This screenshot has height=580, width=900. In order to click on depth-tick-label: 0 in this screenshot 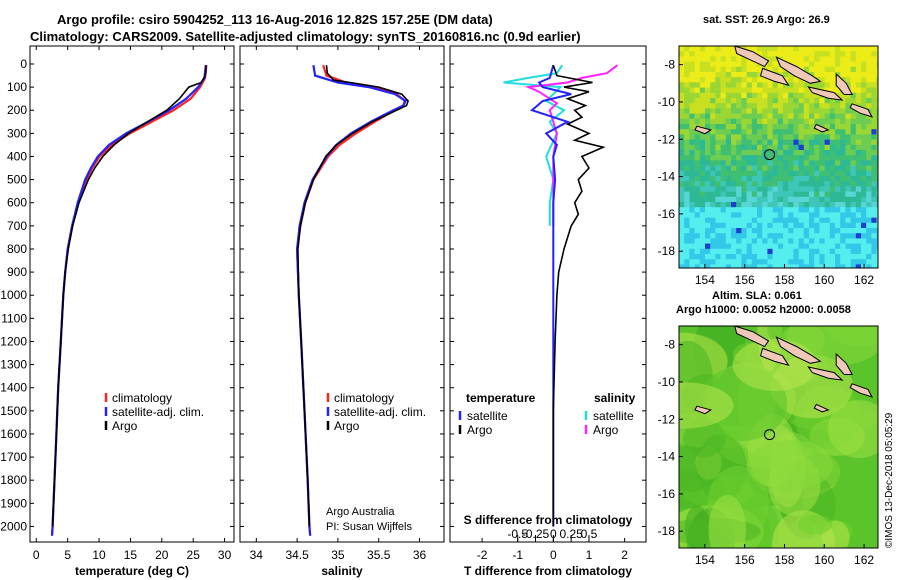, I will do `click(23, 64)`.